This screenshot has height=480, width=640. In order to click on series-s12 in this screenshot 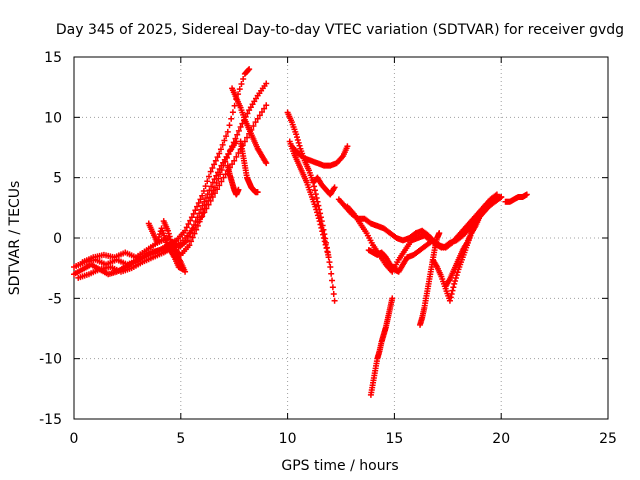, I will do `click(319, 156)`.